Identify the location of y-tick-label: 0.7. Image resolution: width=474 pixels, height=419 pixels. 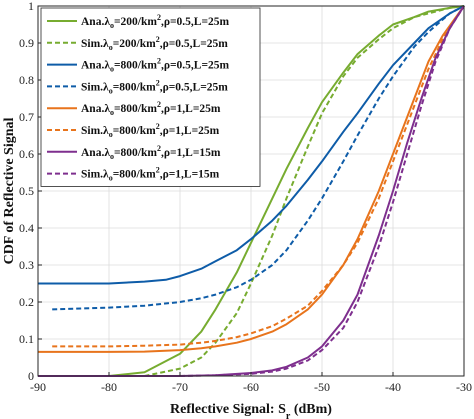
(26, 117).